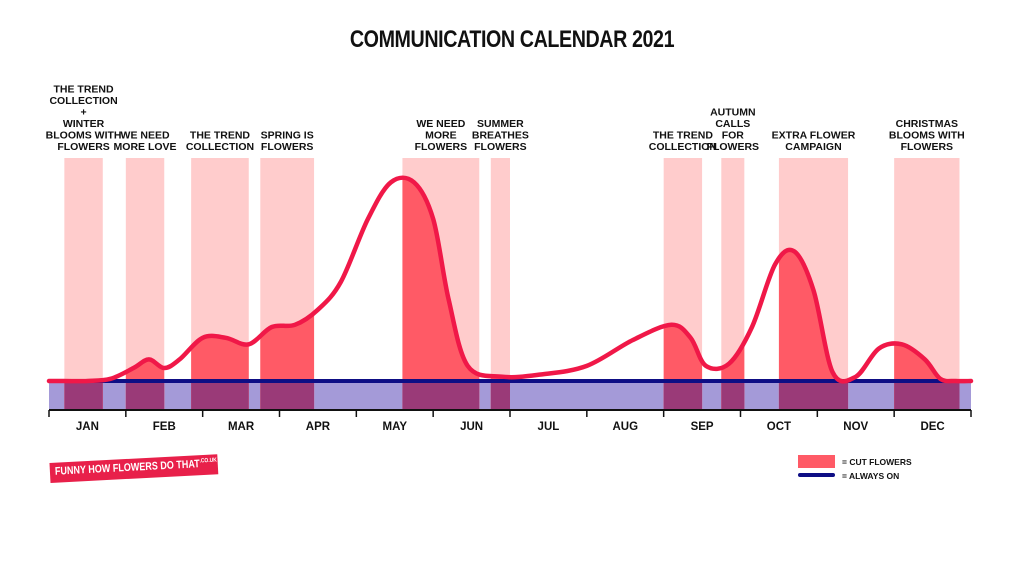 The image size is (1024, 576). Describe the element at coordinates (625, 427) in the screenshot. I see `month-label-aug: AUG` at that location.